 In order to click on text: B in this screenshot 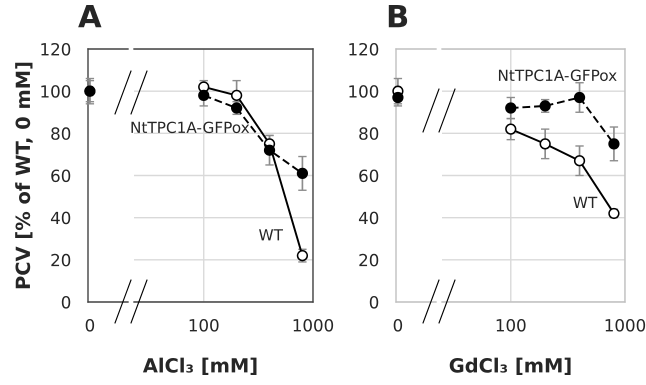, I will do `click(398, 16)`.